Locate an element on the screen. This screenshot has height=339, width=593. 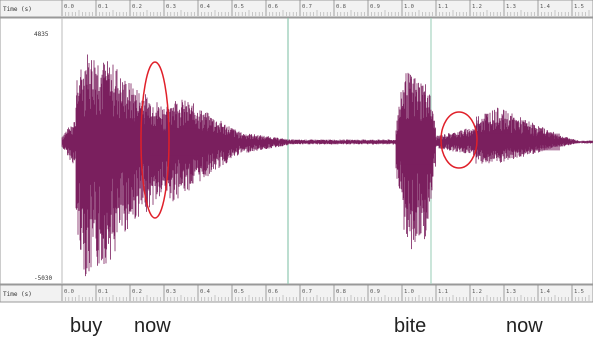
top-ruler-tick-label: 1.3 is located at coordinates (511, 7).